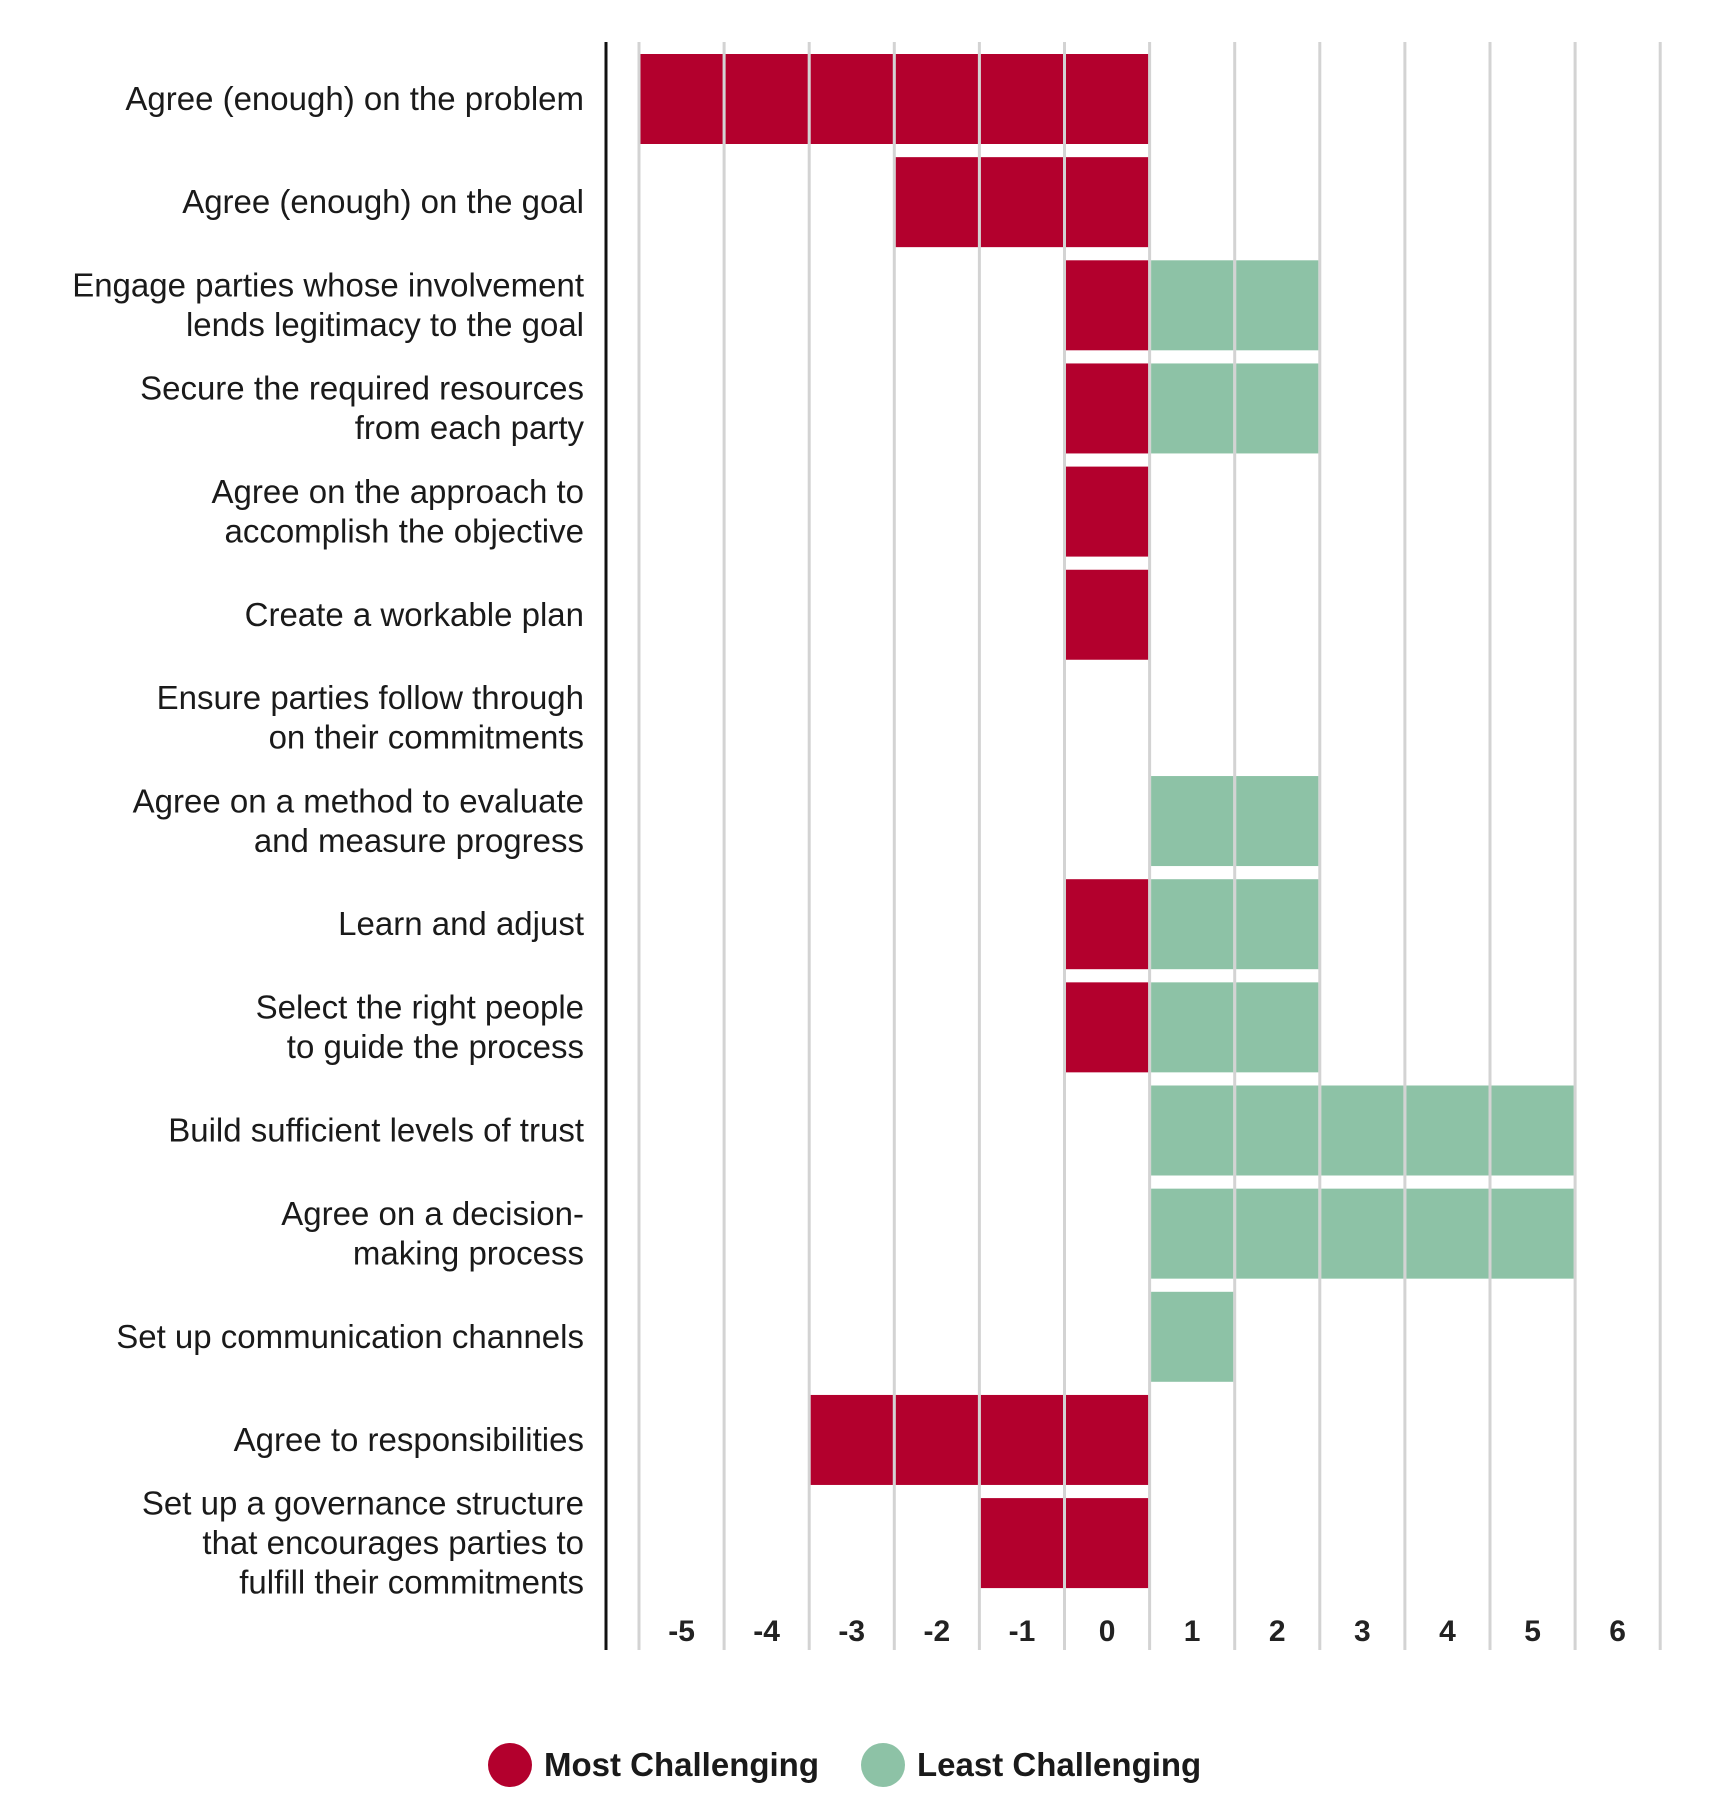  What do you see at coordinates (1532, 1631) in the screenshot?
I see `x-tick-label: 5` at bounding box center [1532, 1631].